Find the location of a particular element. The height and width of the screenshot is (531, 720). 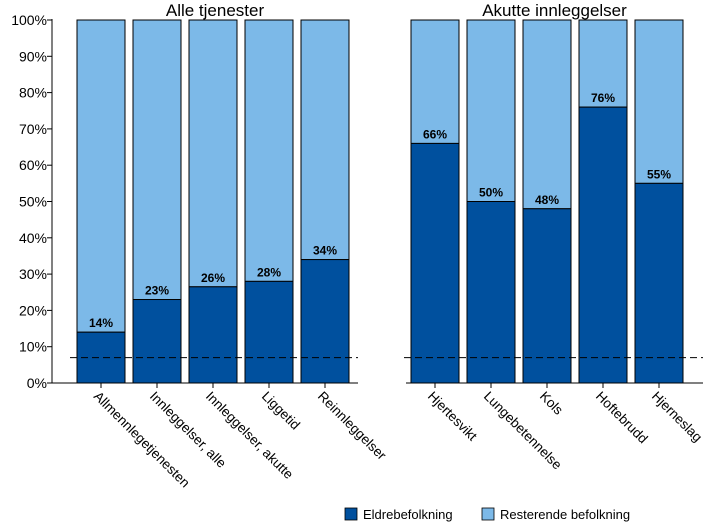

bar-data-label: 28% is located at coordinates (269, 272).